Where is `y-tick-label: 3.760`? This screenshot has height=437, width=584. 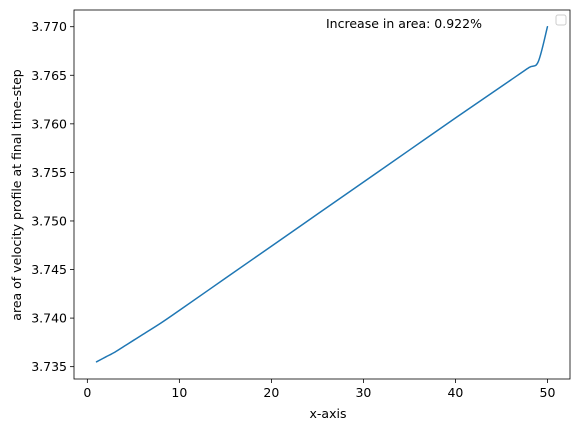 y-tick-label: 3.760 is located at coordinates (49, 123).